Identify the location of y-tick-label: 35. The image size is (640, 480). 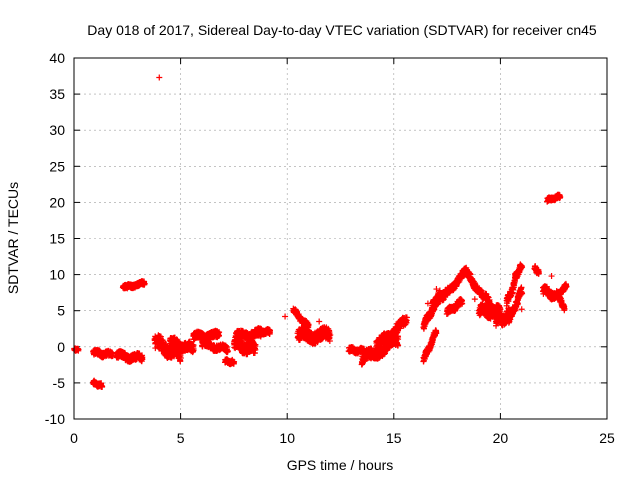
(57, 94).